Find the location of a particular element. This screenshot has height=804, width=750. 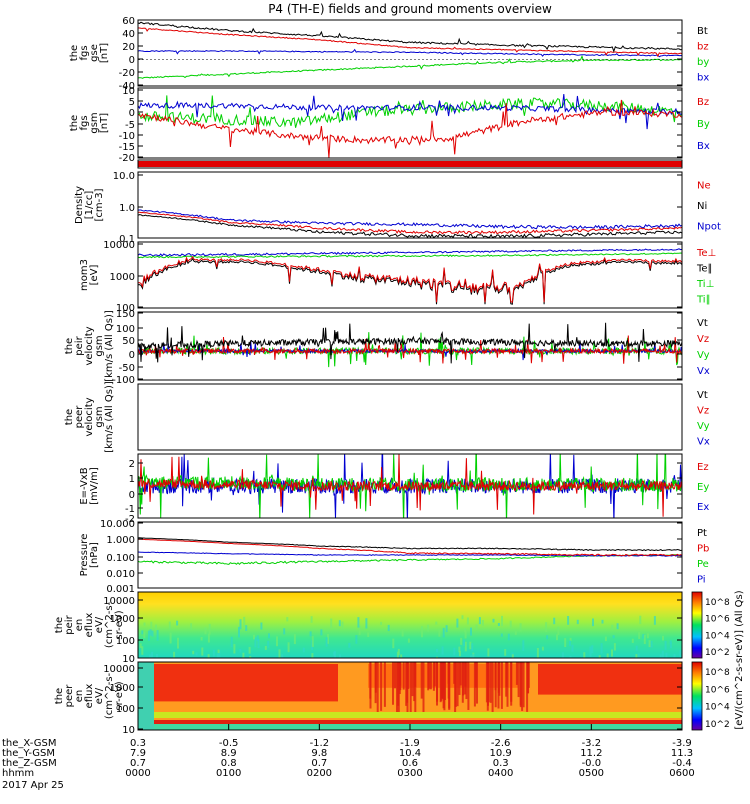

series-ti-perp is located at coordinates (410, 252).